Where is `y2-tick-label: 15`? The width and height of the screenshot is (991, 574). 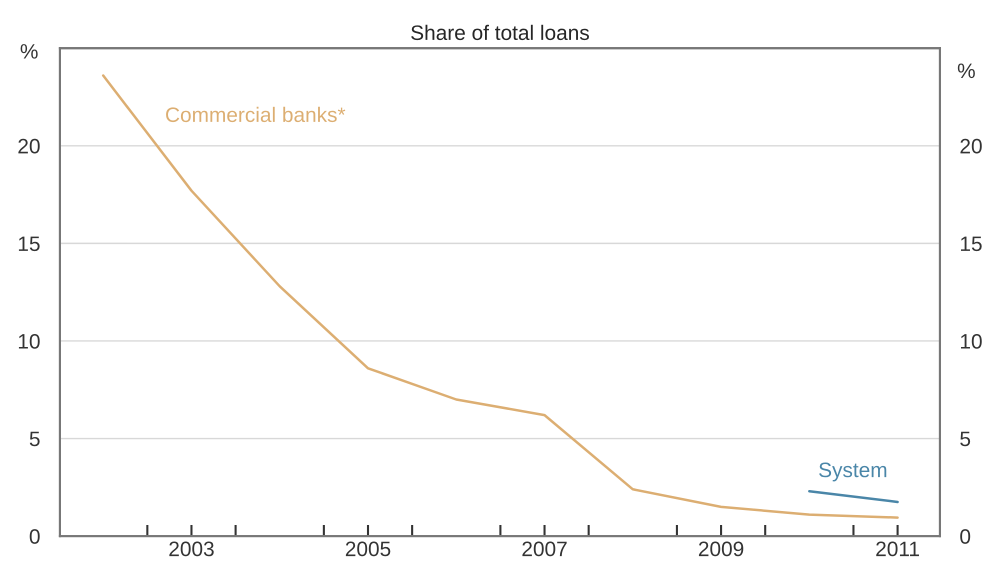 y2-tick-label: 15 is located at coordinates (971, 244).